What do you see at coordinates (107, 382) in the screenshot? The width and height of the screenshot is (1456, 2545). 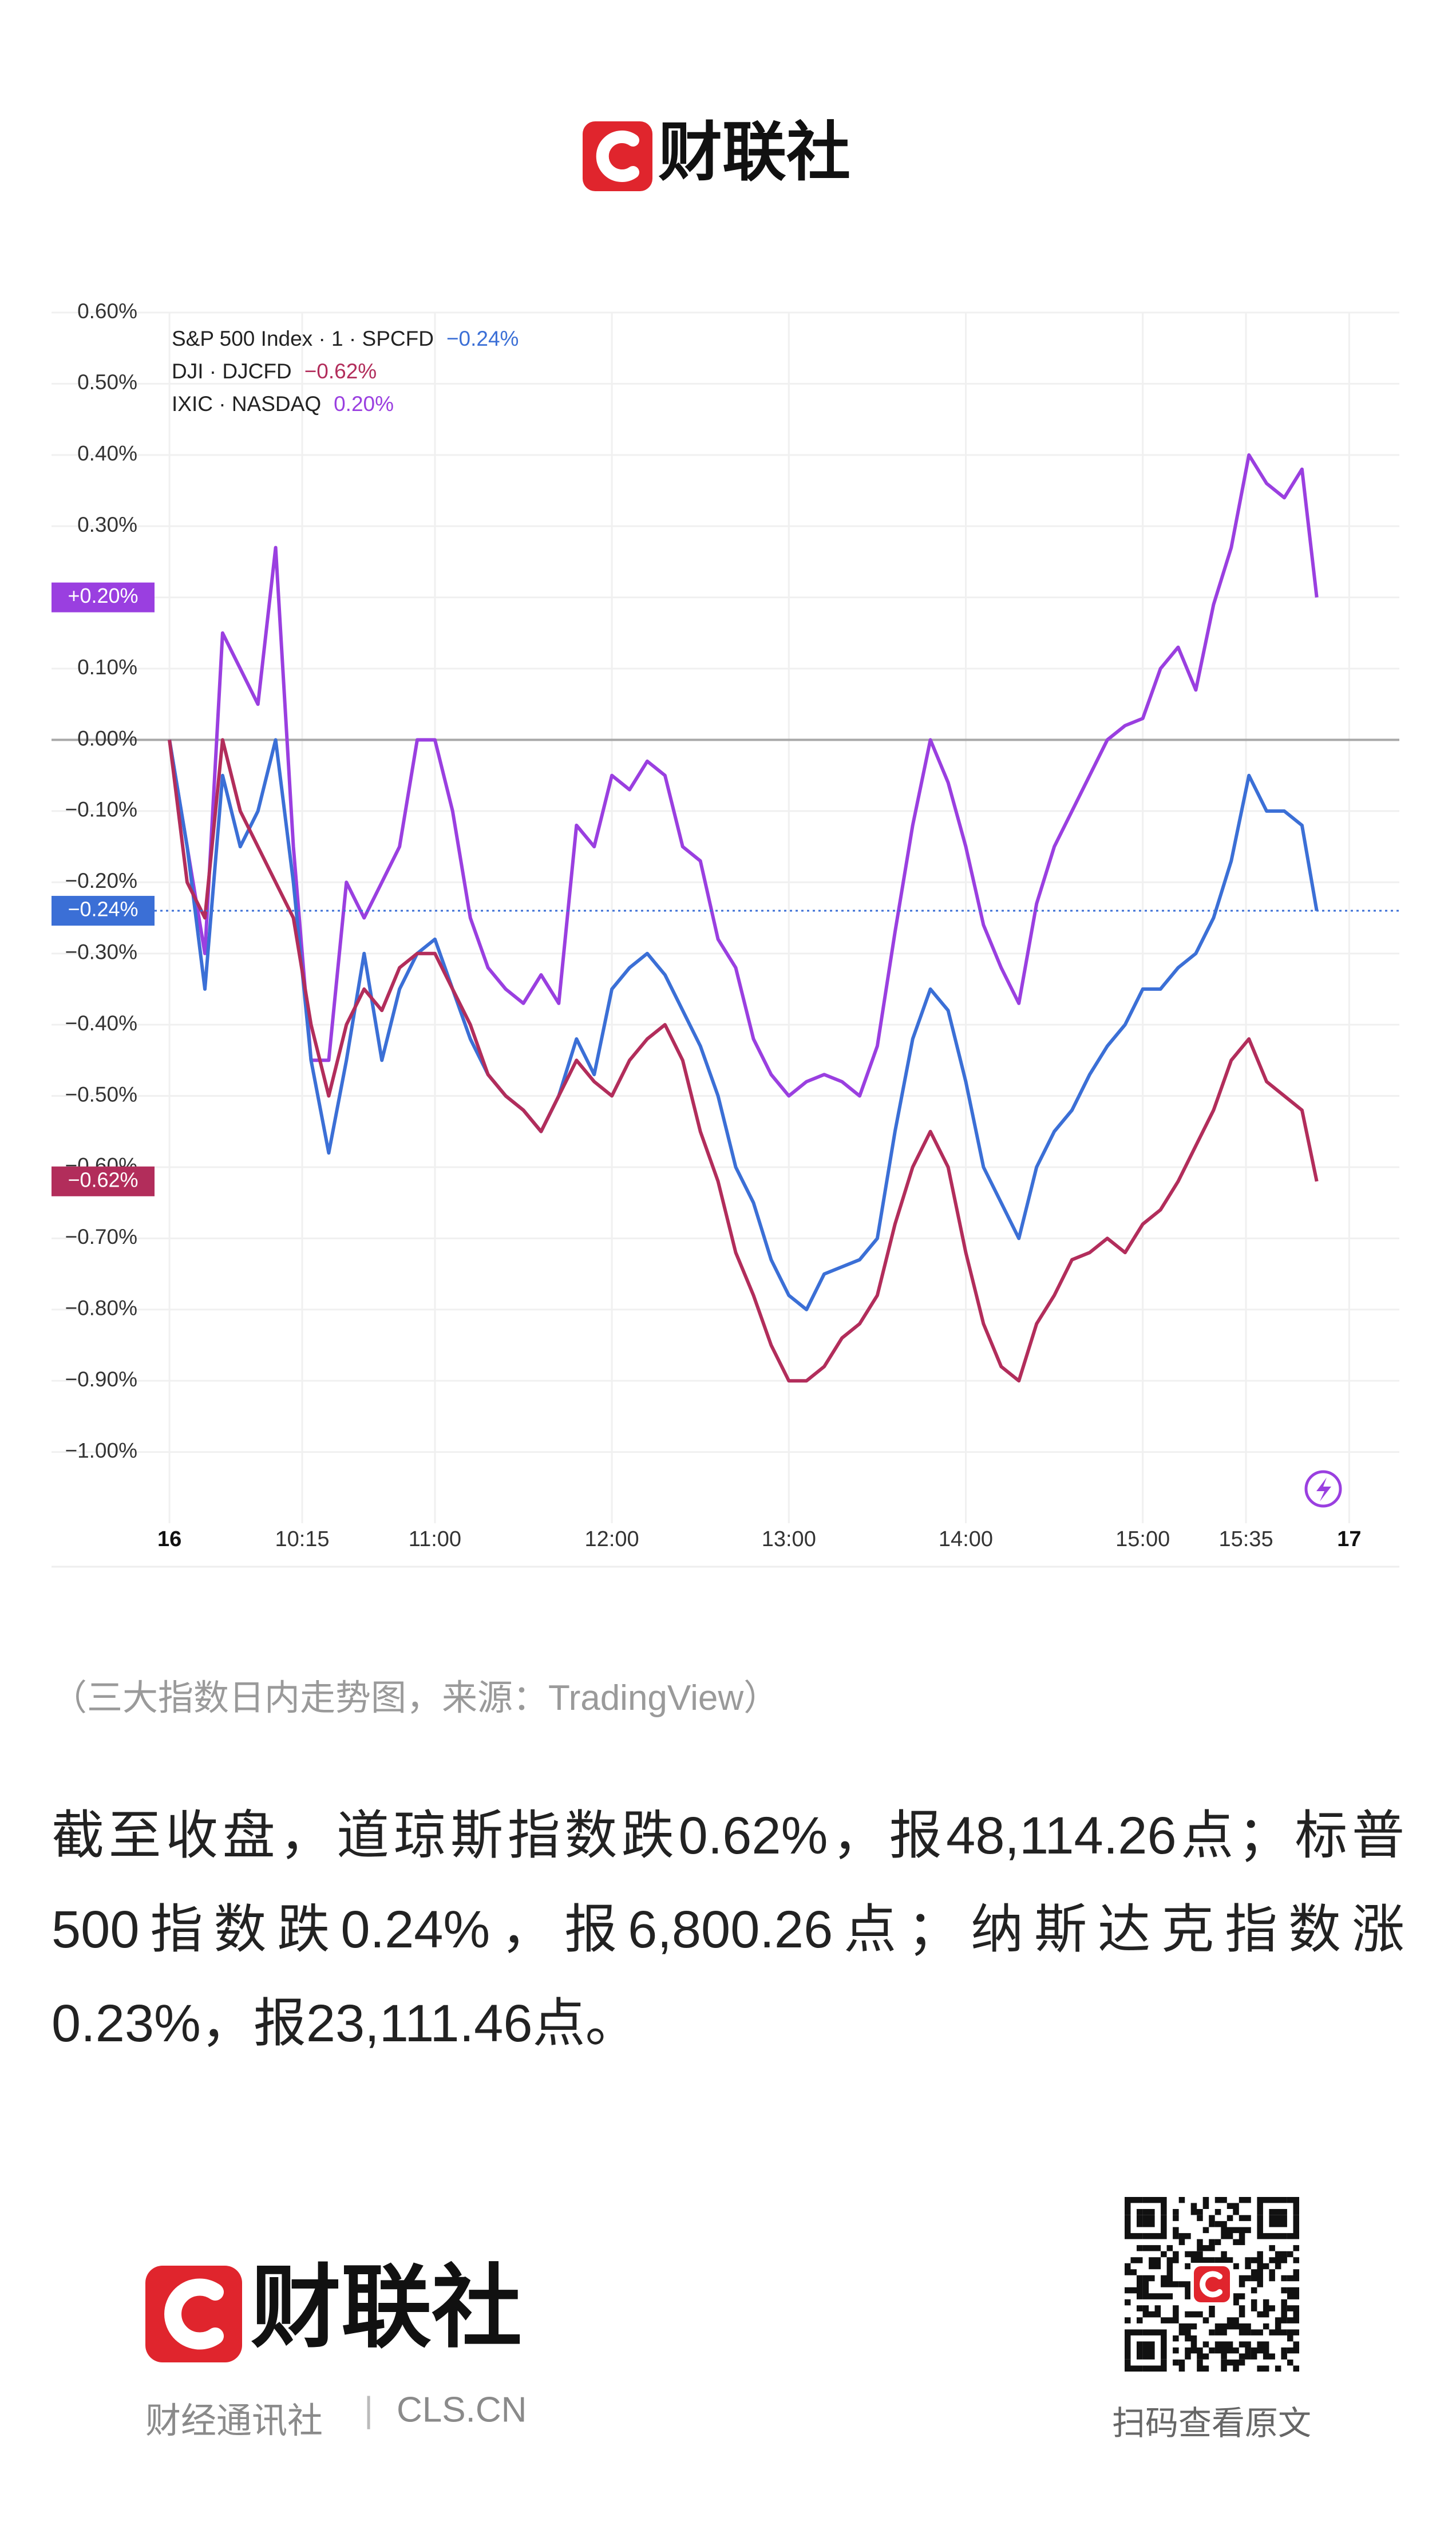 I see `y-tick-label: 0.50%` at bounding box center [107, 382].